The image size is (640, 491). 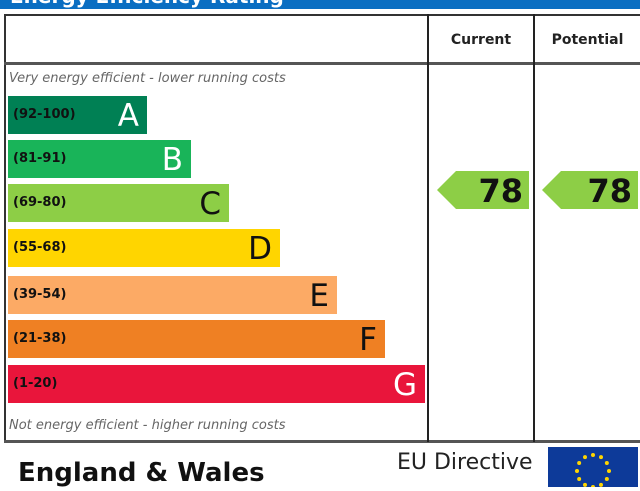 What do you see at coordinates (147, 4) in the screenshot?
I see `chart-title: Energy Efficiency Rating` at bounding box center [147, 4].